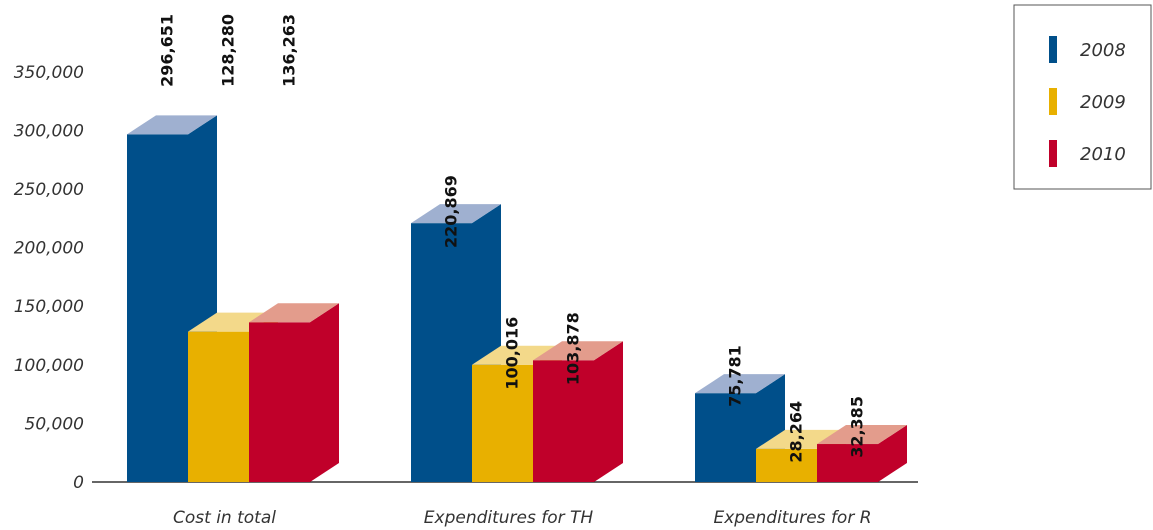  What do you see at coordinates (857, 427) in the screenshot?
I see `data-label: 32,385` at bounding box center [857, 427].